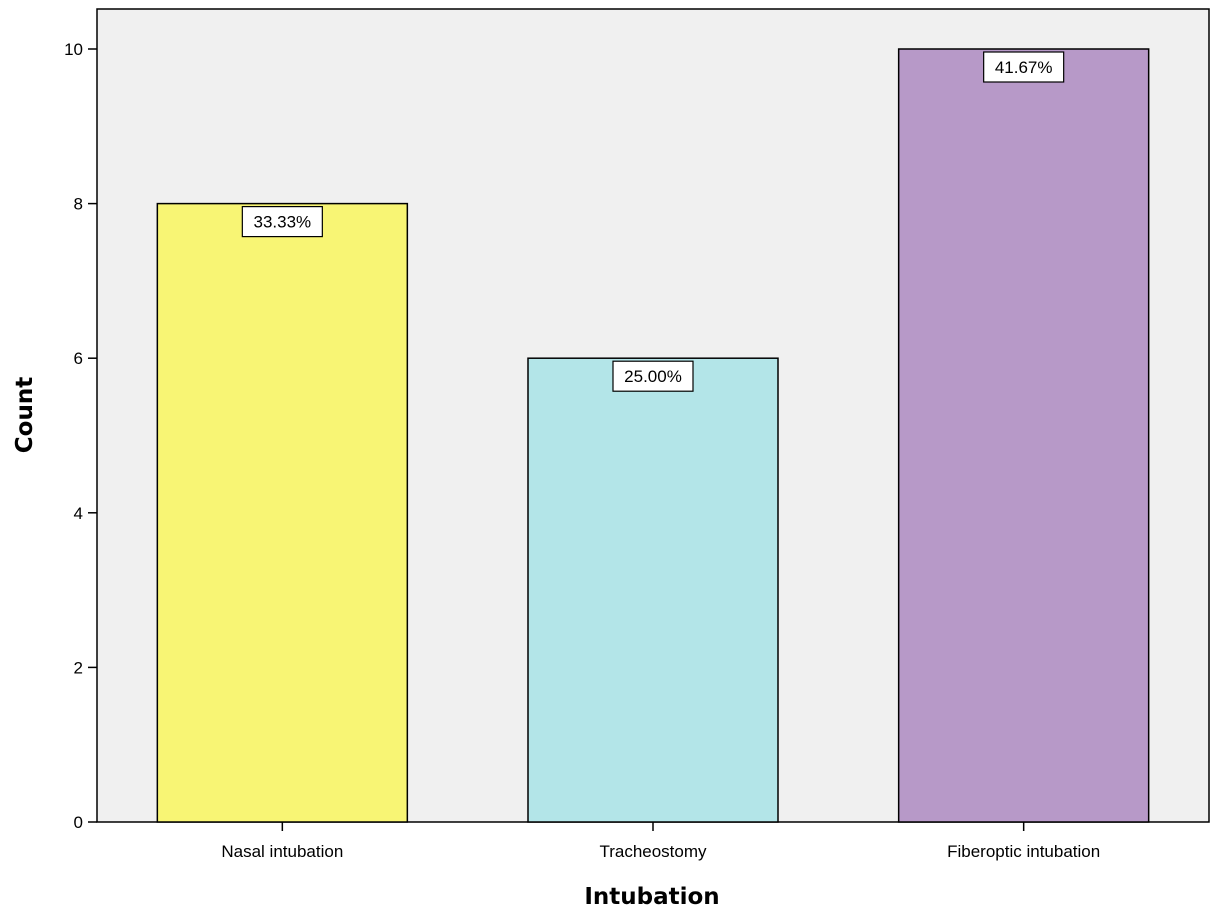 The height and width of the screenshot is (914, 1214). Describe the element at coordinates (25, 415) in the screenshot. I see `y-axis-title: Count` at that location.